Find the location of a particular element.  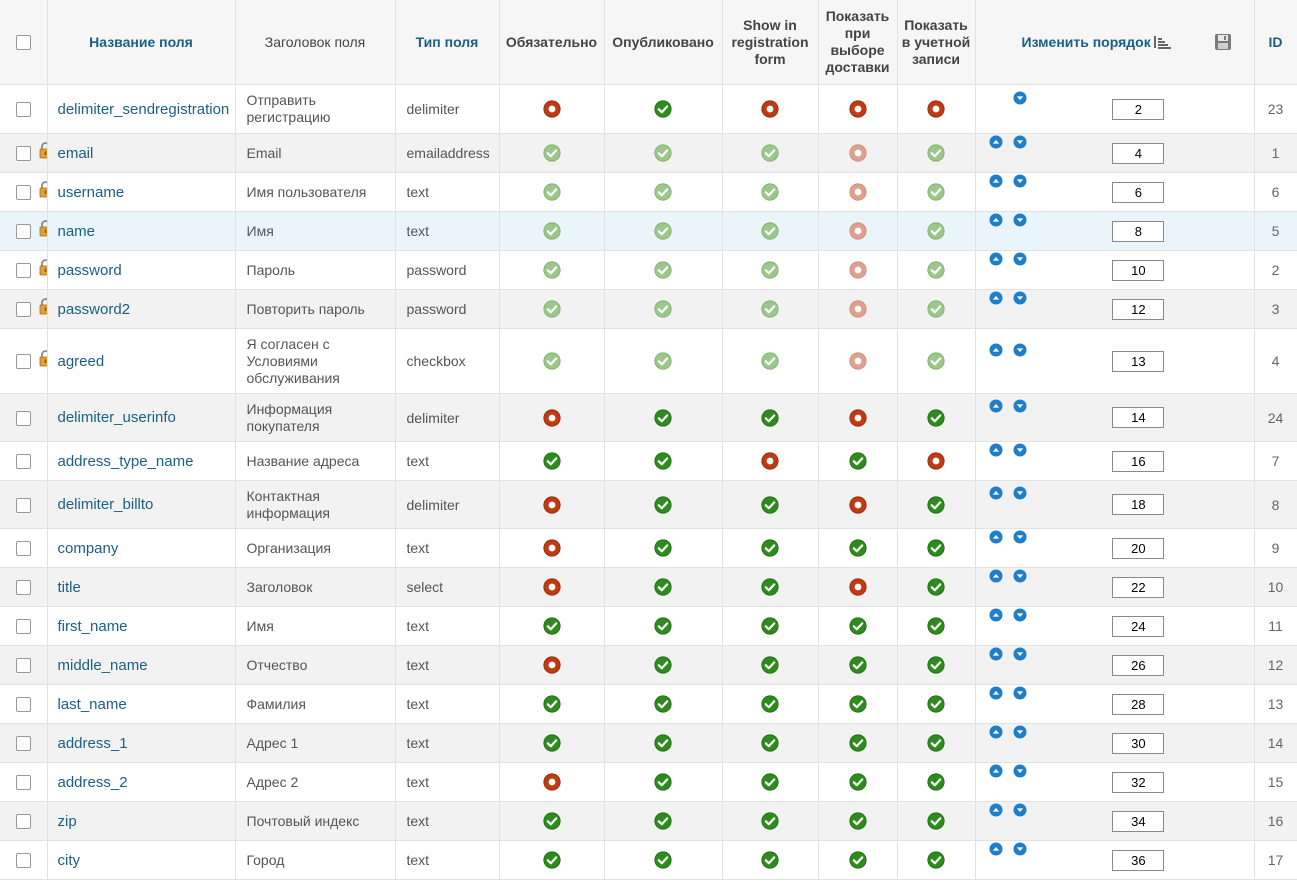

save-order-icon is located at coordinates (1223, 42).